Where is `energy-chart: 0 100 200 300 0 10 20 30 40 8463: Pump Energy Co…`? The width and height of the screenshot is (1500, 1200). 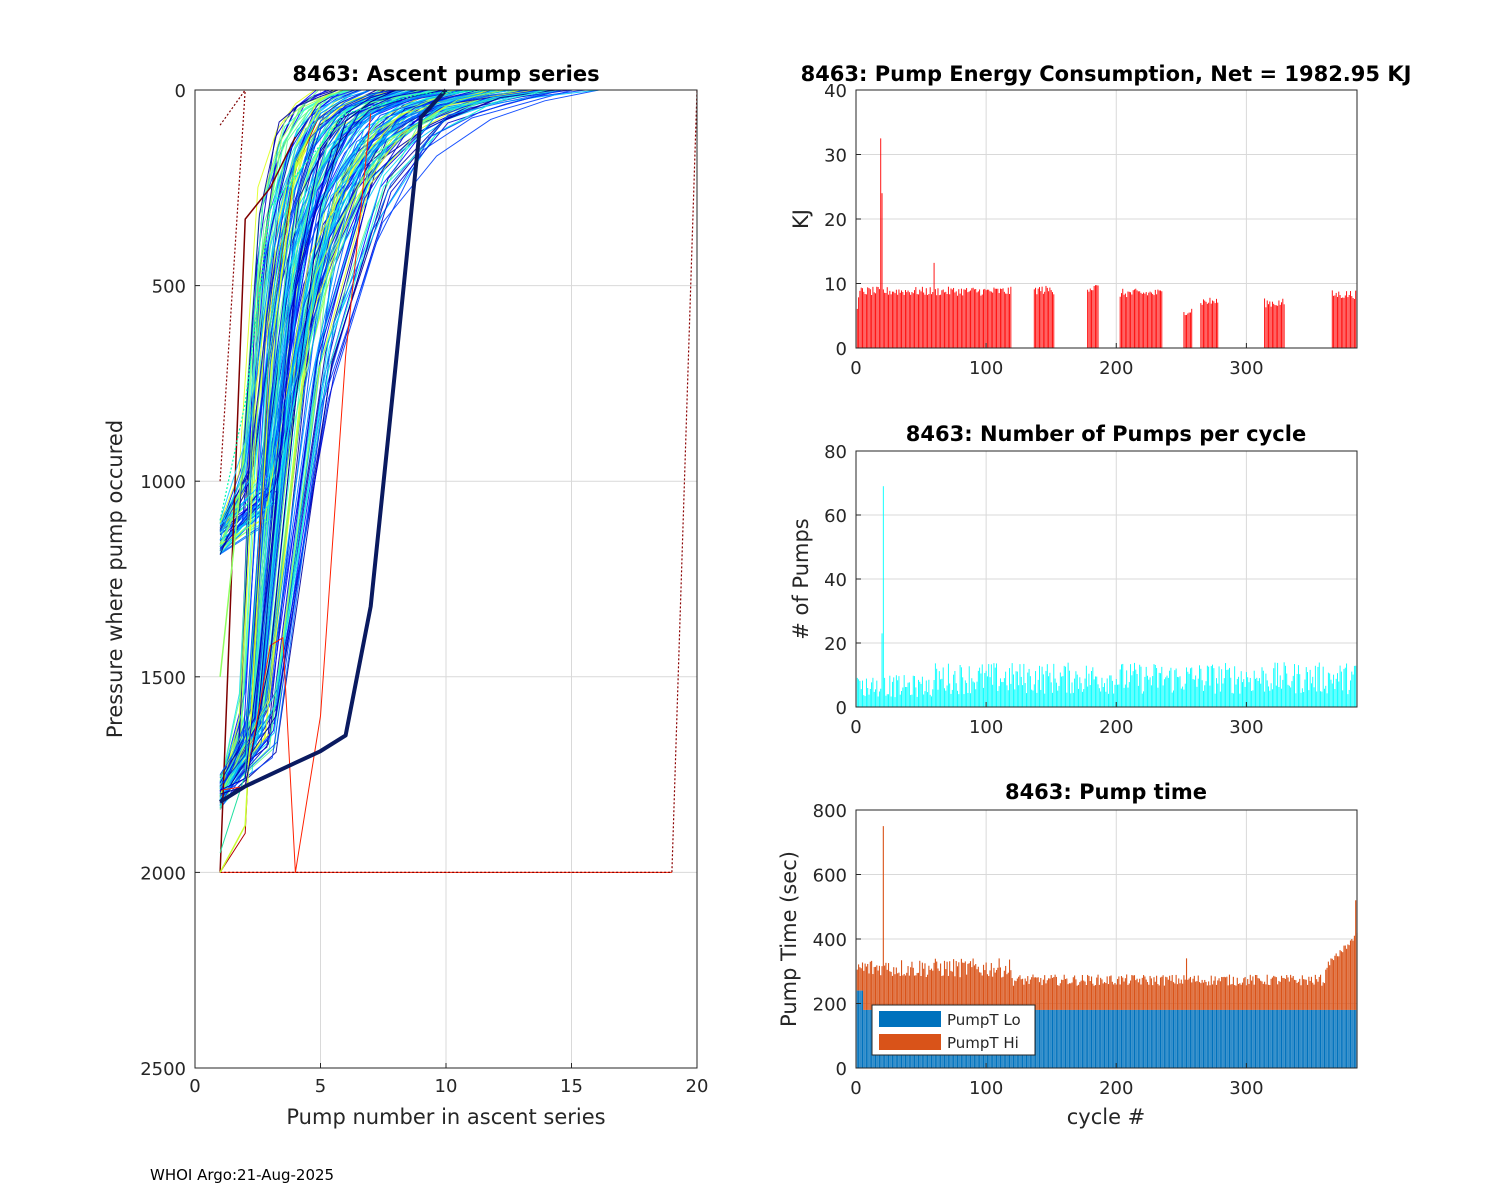
energy-chart: 0 100 200 300 0 10 20 30 40 8463: Pump Energy Co… is located at coordinates (1100, 220).